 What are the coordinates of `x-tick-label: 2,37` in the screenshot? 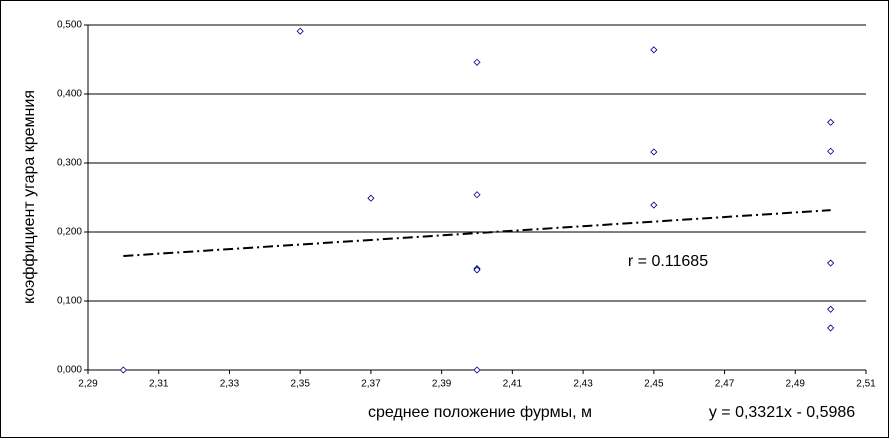 It's located at (371, 384).